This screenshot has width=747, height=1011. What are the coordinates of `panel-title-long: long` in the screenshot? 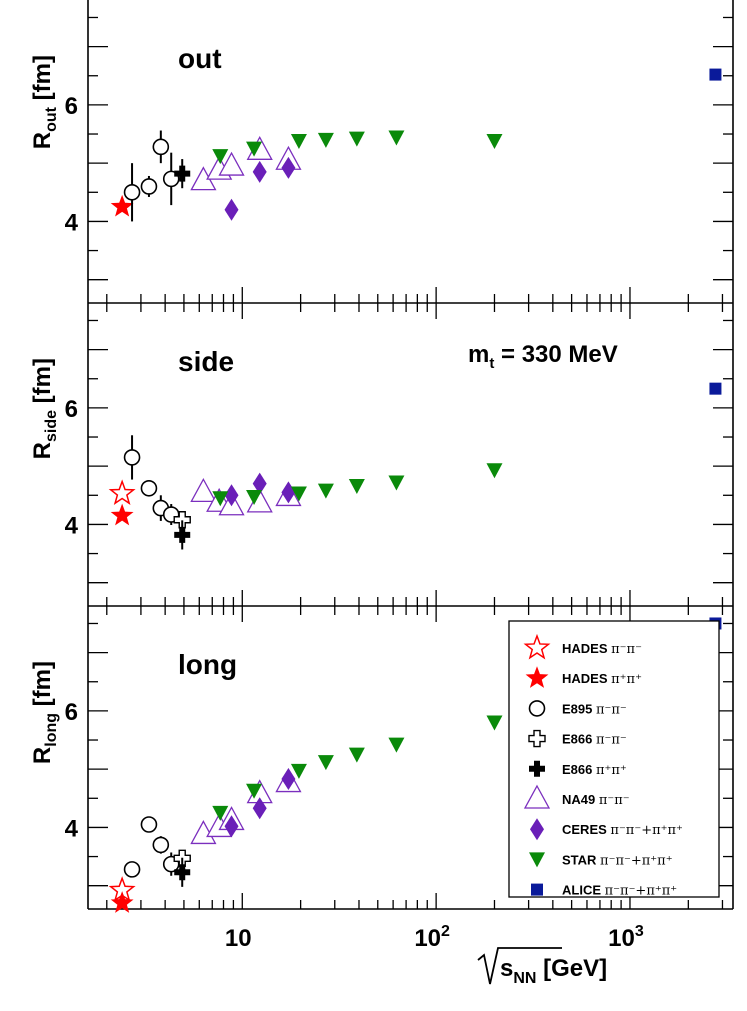 It's located at (207, 664).